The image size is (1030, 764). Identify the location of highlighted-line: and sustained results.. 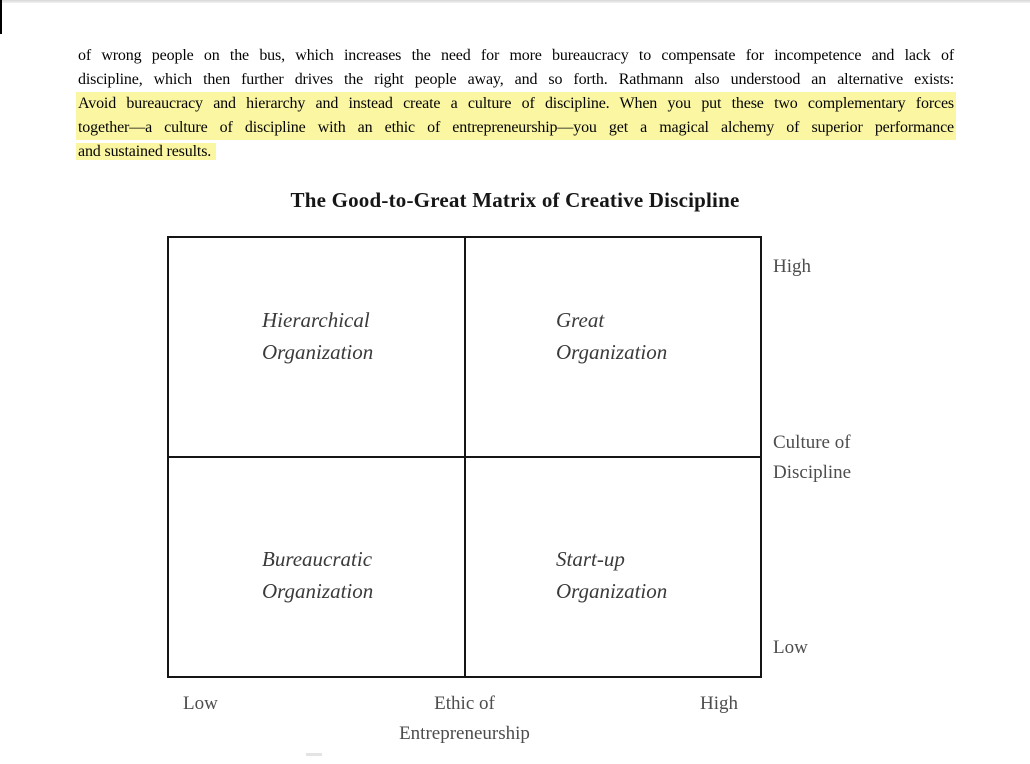
(515, 152).